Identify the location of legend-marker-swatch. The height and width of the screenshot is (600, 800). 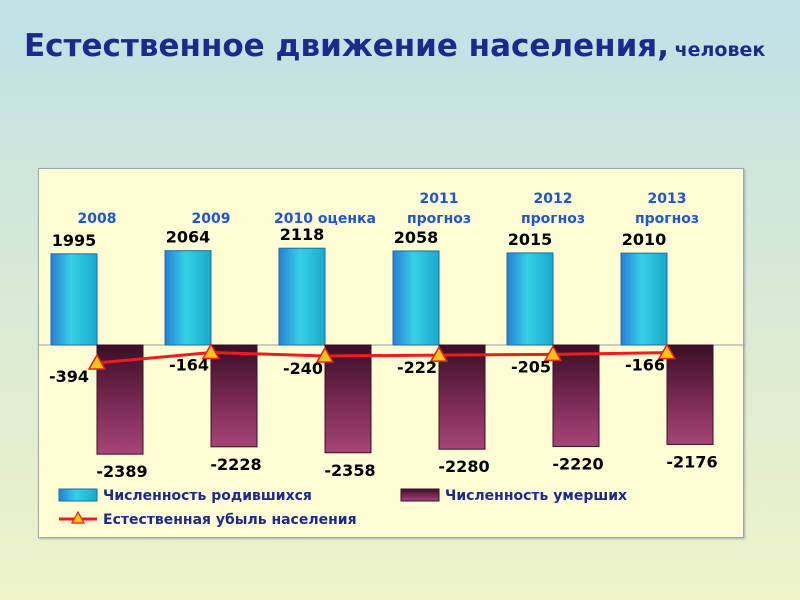
(78, 517).